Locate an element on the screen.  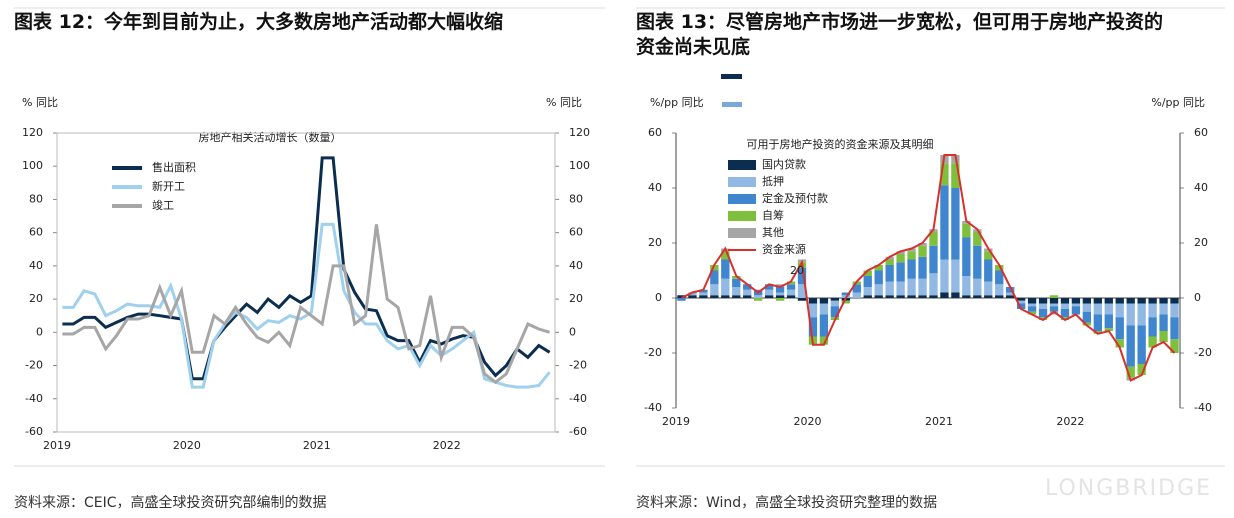
axis-label: % 同比 is located at coordinates (564, 102).